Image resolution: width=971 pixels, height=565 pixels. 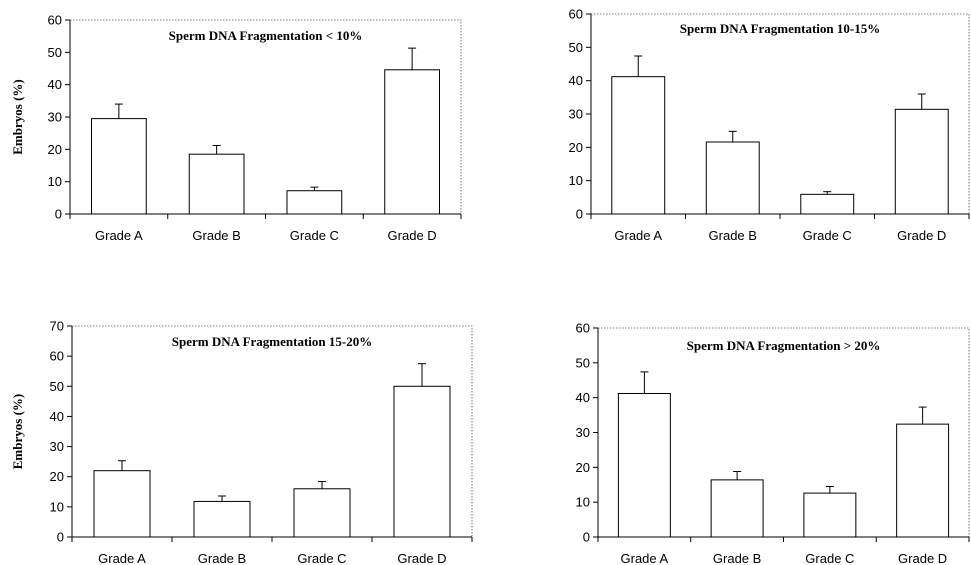 I want to click on chart-title: Sperm DNA Fragmentation < 10%, so click(x=266, y=35).